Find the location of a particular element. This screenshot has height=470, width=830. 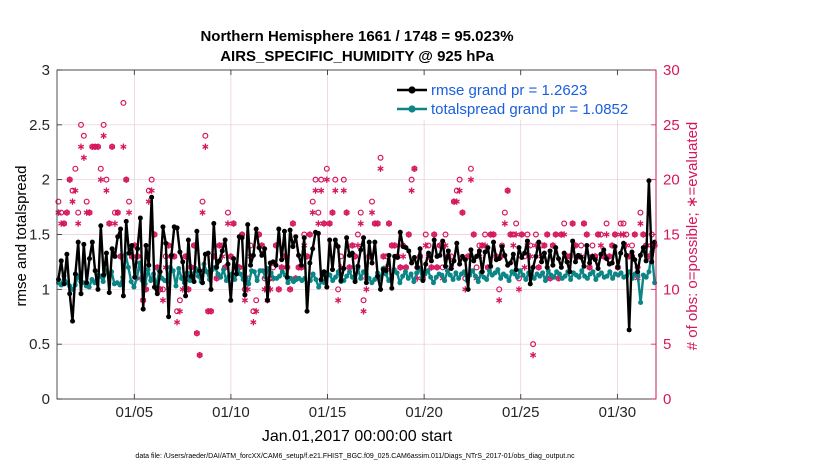

left-y-tick-label: 2.5 is located at coordinates (39, 125).